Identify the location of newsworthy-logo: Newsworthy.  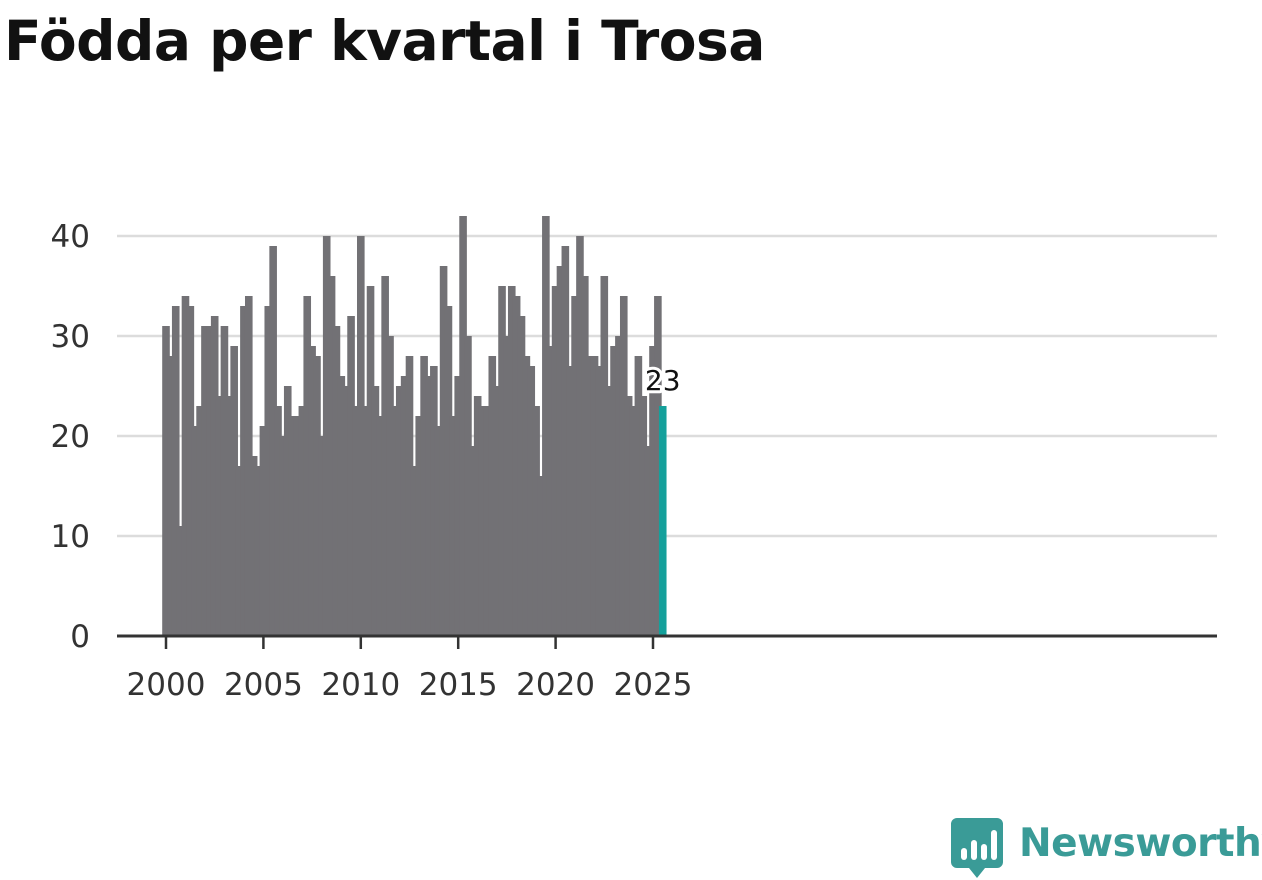
(1106, 849).